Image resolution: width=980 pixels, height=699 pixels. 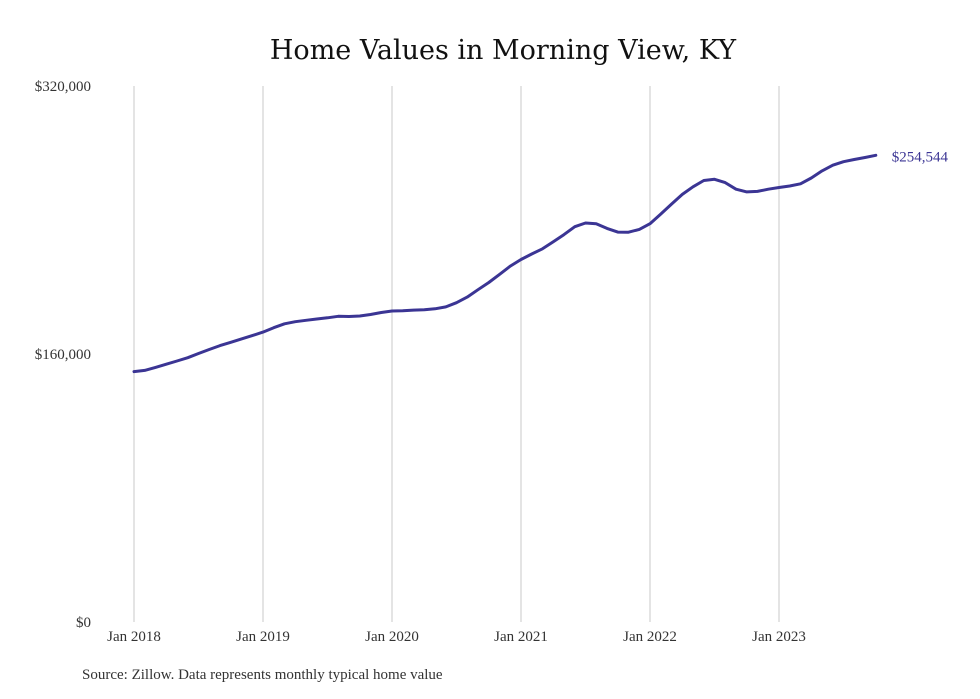 What do you see at coordinates (920, 157) in the screenshot?
I see `end-value-label: $254,544` at bounding box center [920, 157].